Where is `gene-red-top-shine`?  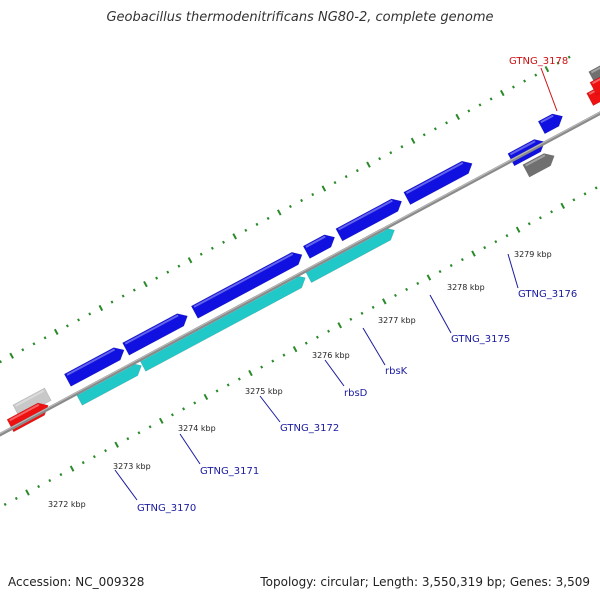 gene-red-top-shine is located at coordinates (596, 81).